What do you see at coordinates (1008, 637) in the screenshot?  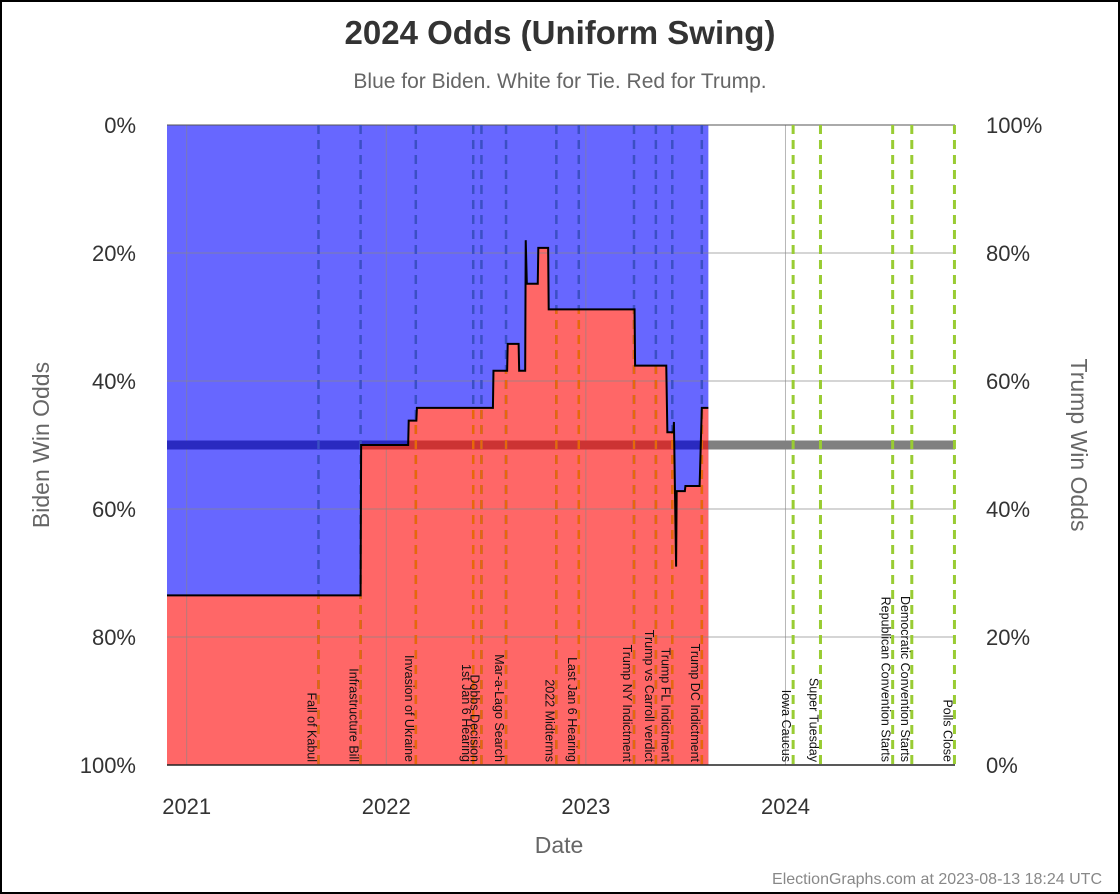 I see `y-tick-right: 20%` at bounding box center [1008, 637].